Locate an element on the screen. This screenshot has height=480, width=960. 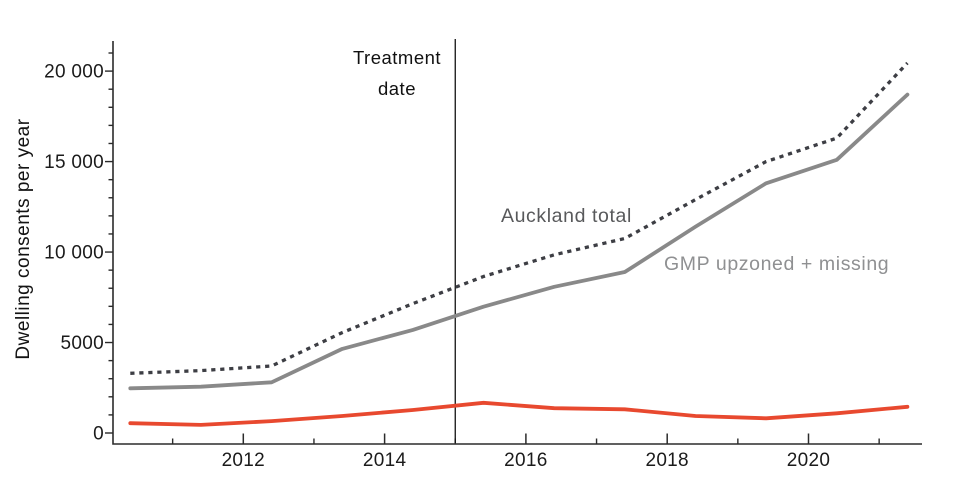
y-axis-title: Dwelling consents per year is located at coordinates (23, 239).